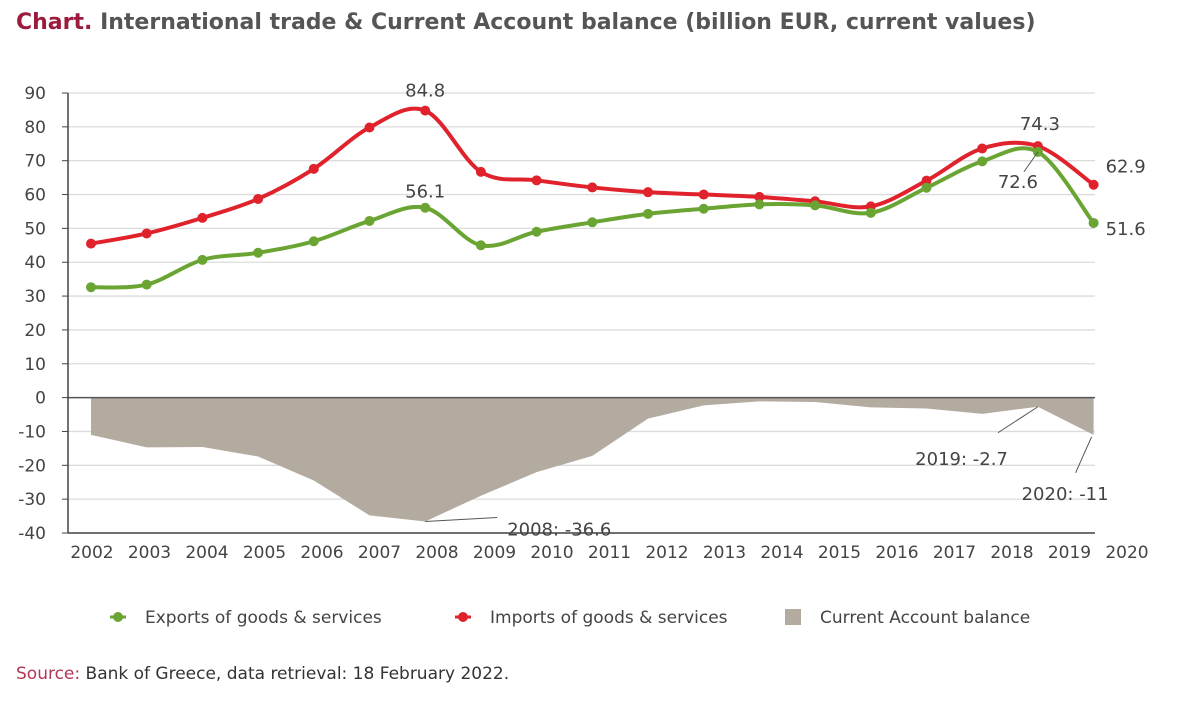 The width and height of the screenshot is (1200, 707). I want to click on legend-label: Current Account balance, so click(925, 618).